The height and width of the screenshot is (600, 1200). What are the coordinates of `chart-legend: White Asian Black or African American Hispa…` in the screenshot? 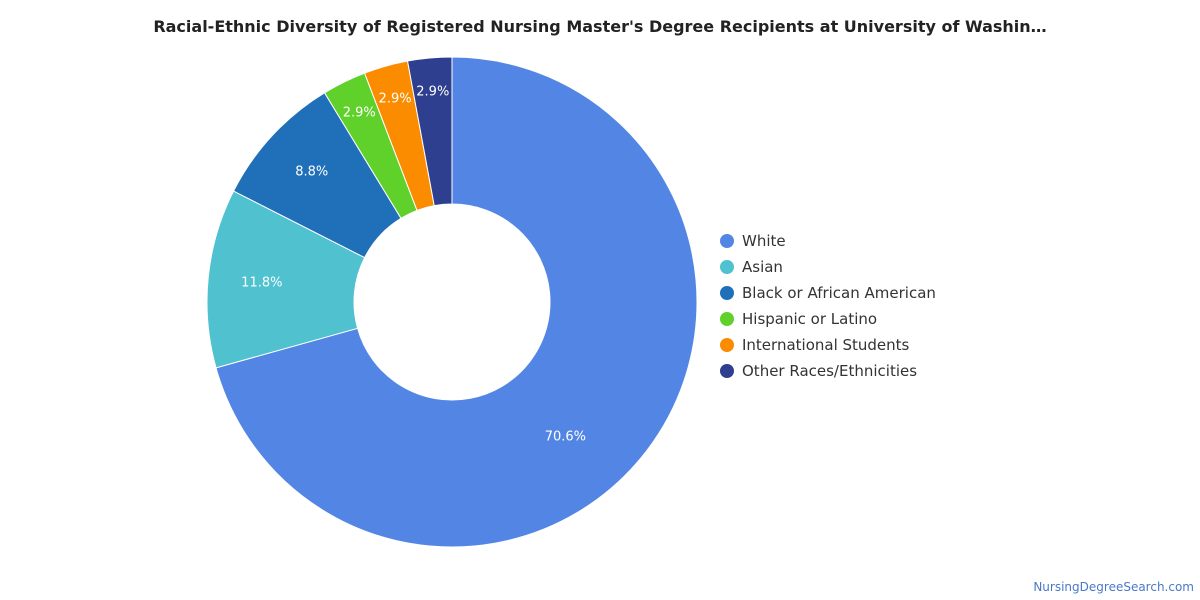 It's located at (828, 306).